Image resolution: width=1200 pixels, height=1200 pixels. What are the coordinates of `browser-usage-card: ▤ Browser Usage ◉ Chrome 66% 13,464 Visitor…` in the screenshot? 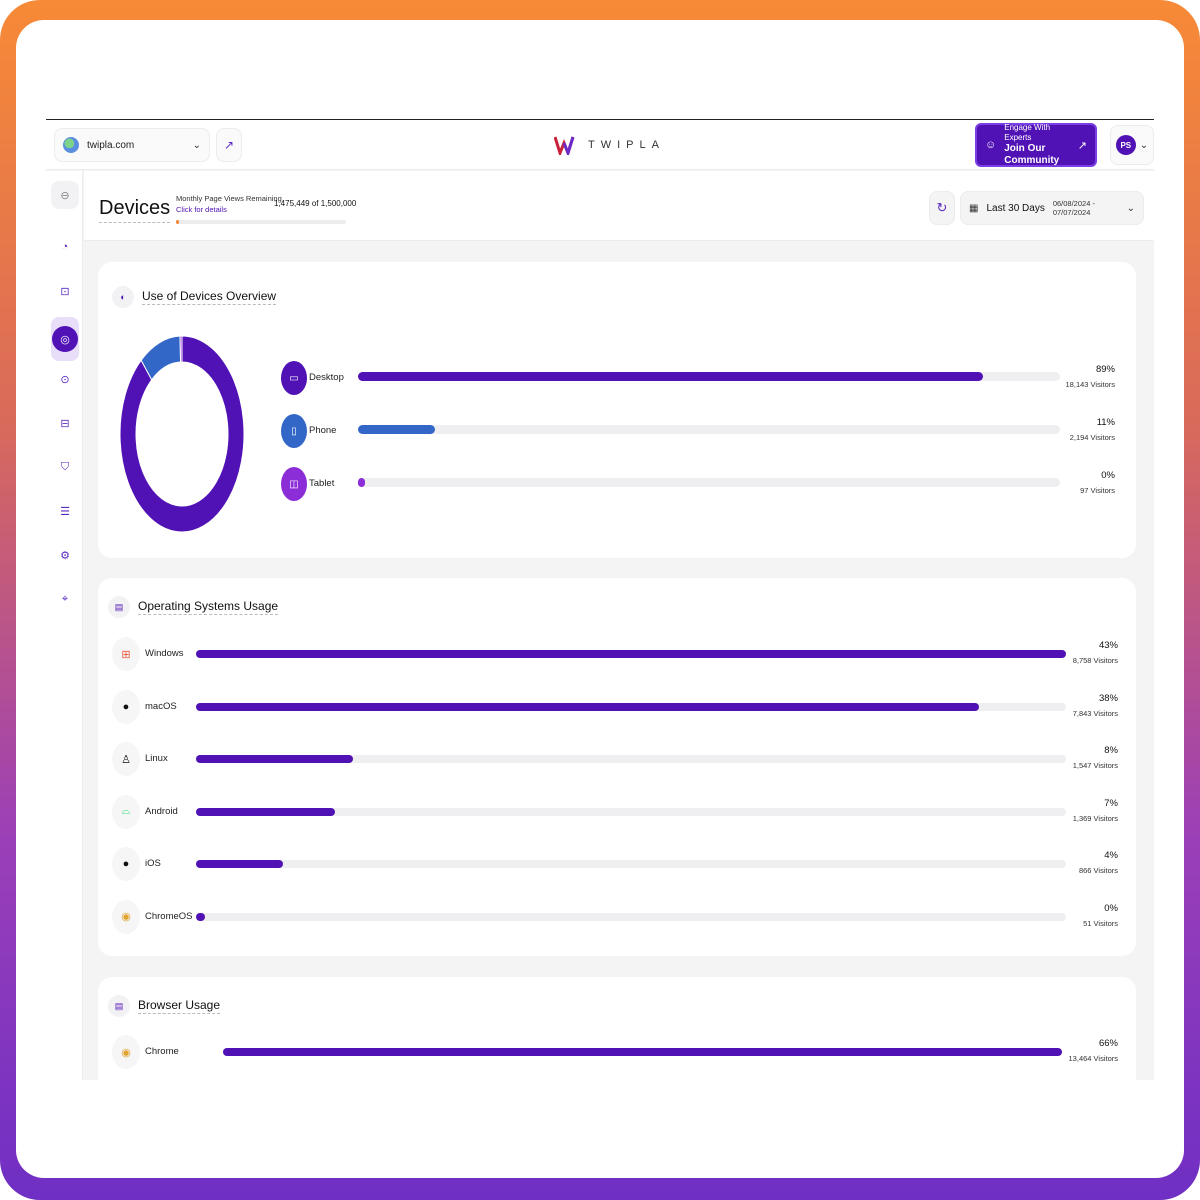 It's located at (617, 1028).